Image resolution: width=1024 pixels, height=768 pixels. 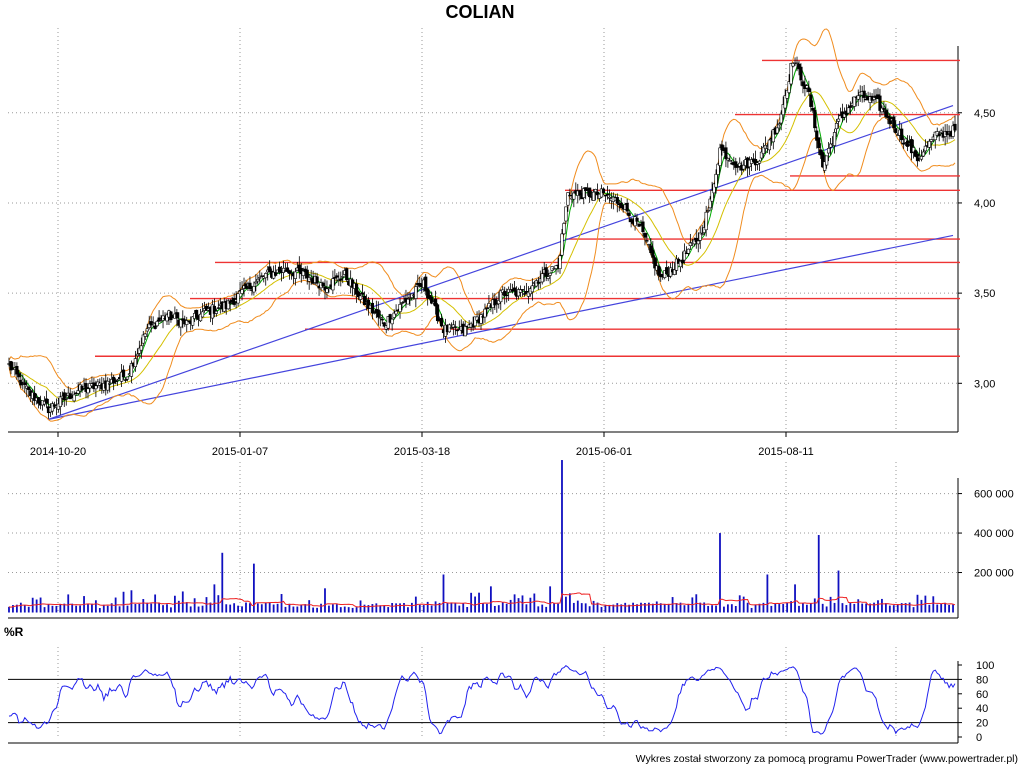 What do you see at coordinates (482, 600) in the screenshot?
I see `volume-moving-average` at bounding box center [482, 600].